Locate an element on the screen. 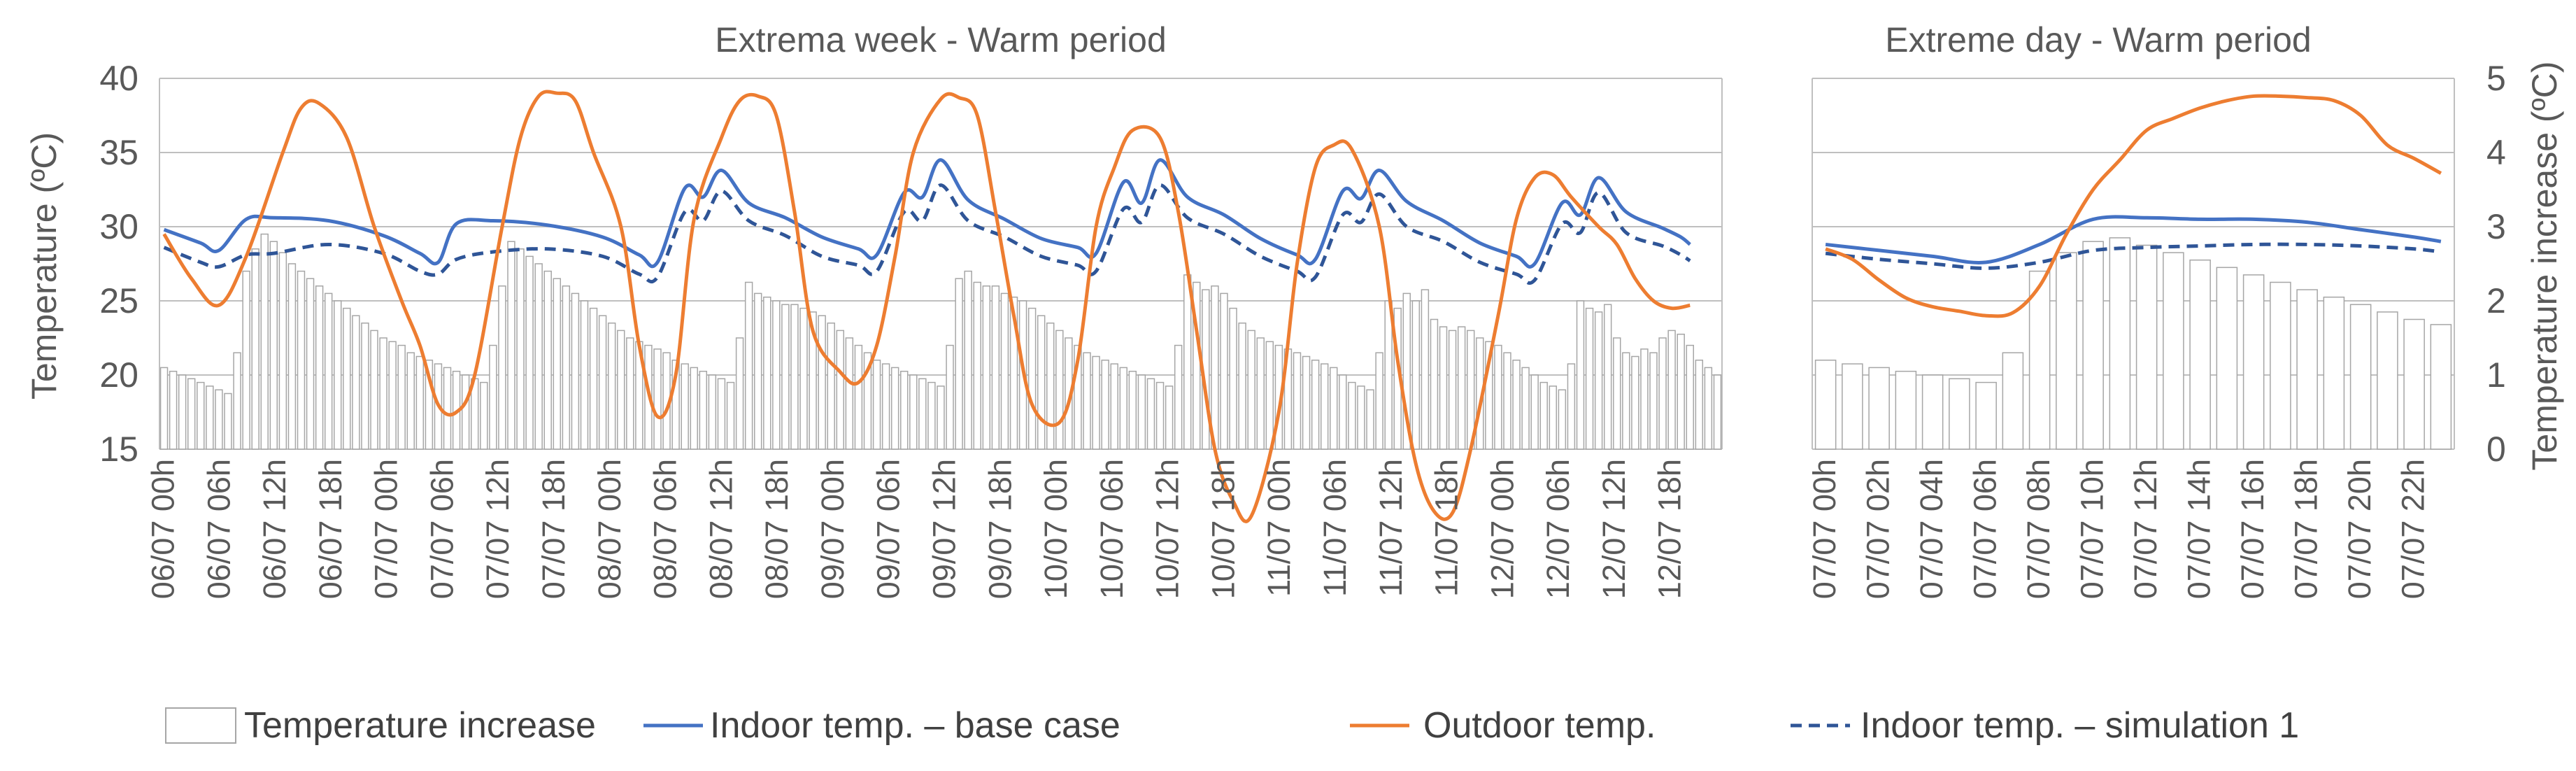  x-tick-label: 09/07 18h is located at coordinates (1000, 529).